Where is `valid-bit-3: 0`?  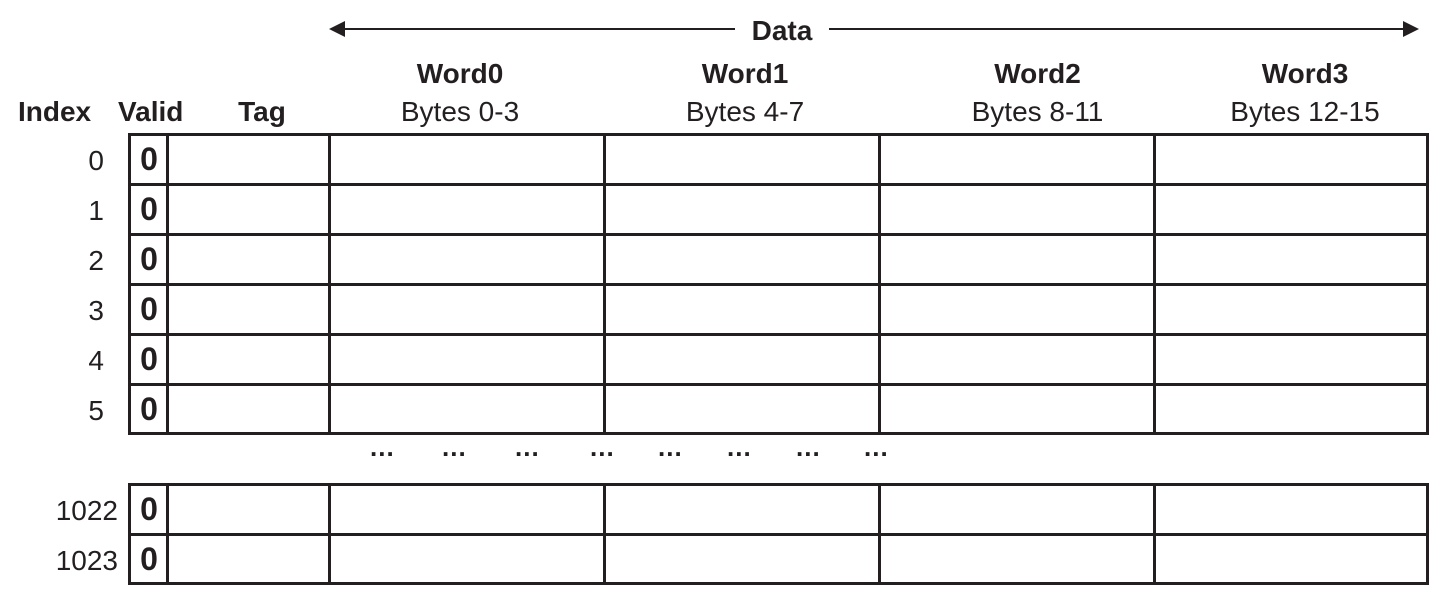
valid-bit-3: 0 is located at coordinates (149, 309).